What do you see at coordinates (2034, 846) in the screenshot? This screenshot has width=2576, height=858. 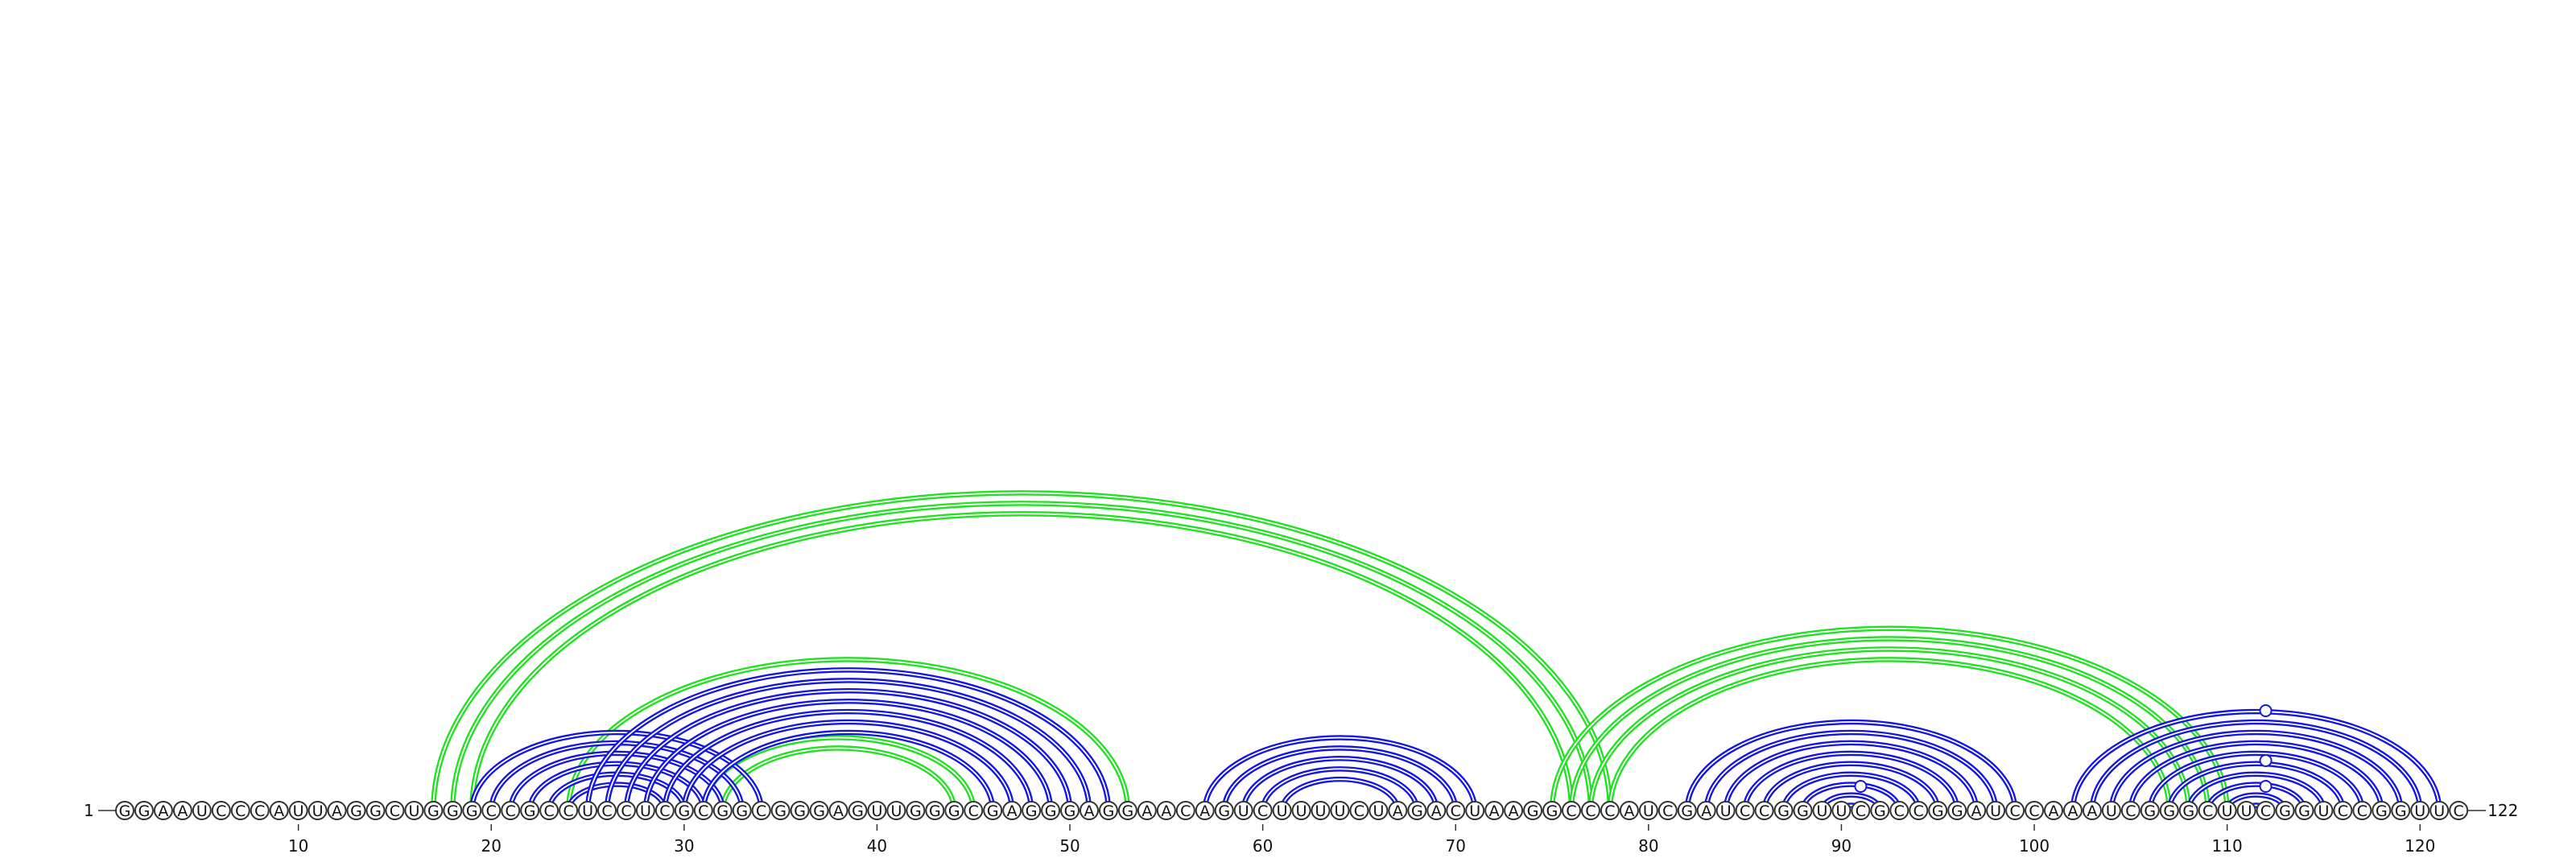 I see `axis-tick-label: 100` at bounding box center [2034, 846].